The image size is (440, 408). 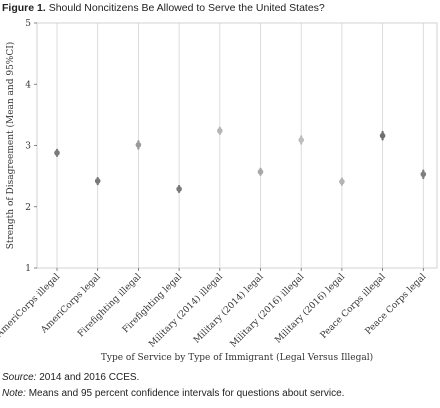 I want to click on y-tick-label: 2, so click(x=28, y=208).